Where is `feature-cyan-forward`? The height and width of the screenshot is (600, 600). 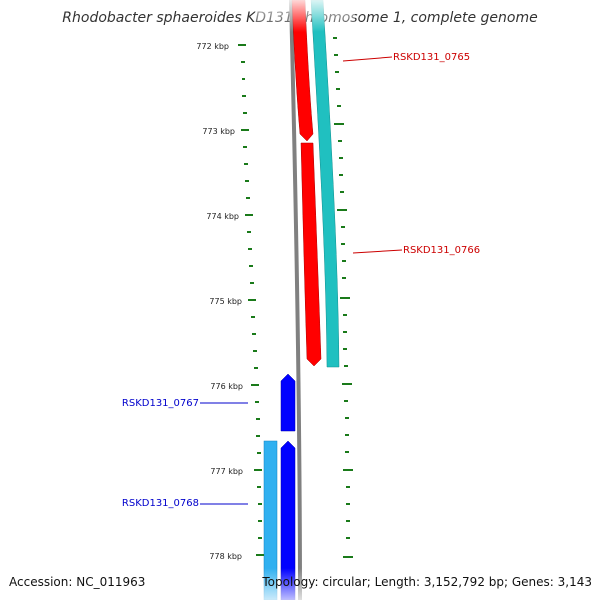 feature-cyan-forward is located at coordinates (325, 184).